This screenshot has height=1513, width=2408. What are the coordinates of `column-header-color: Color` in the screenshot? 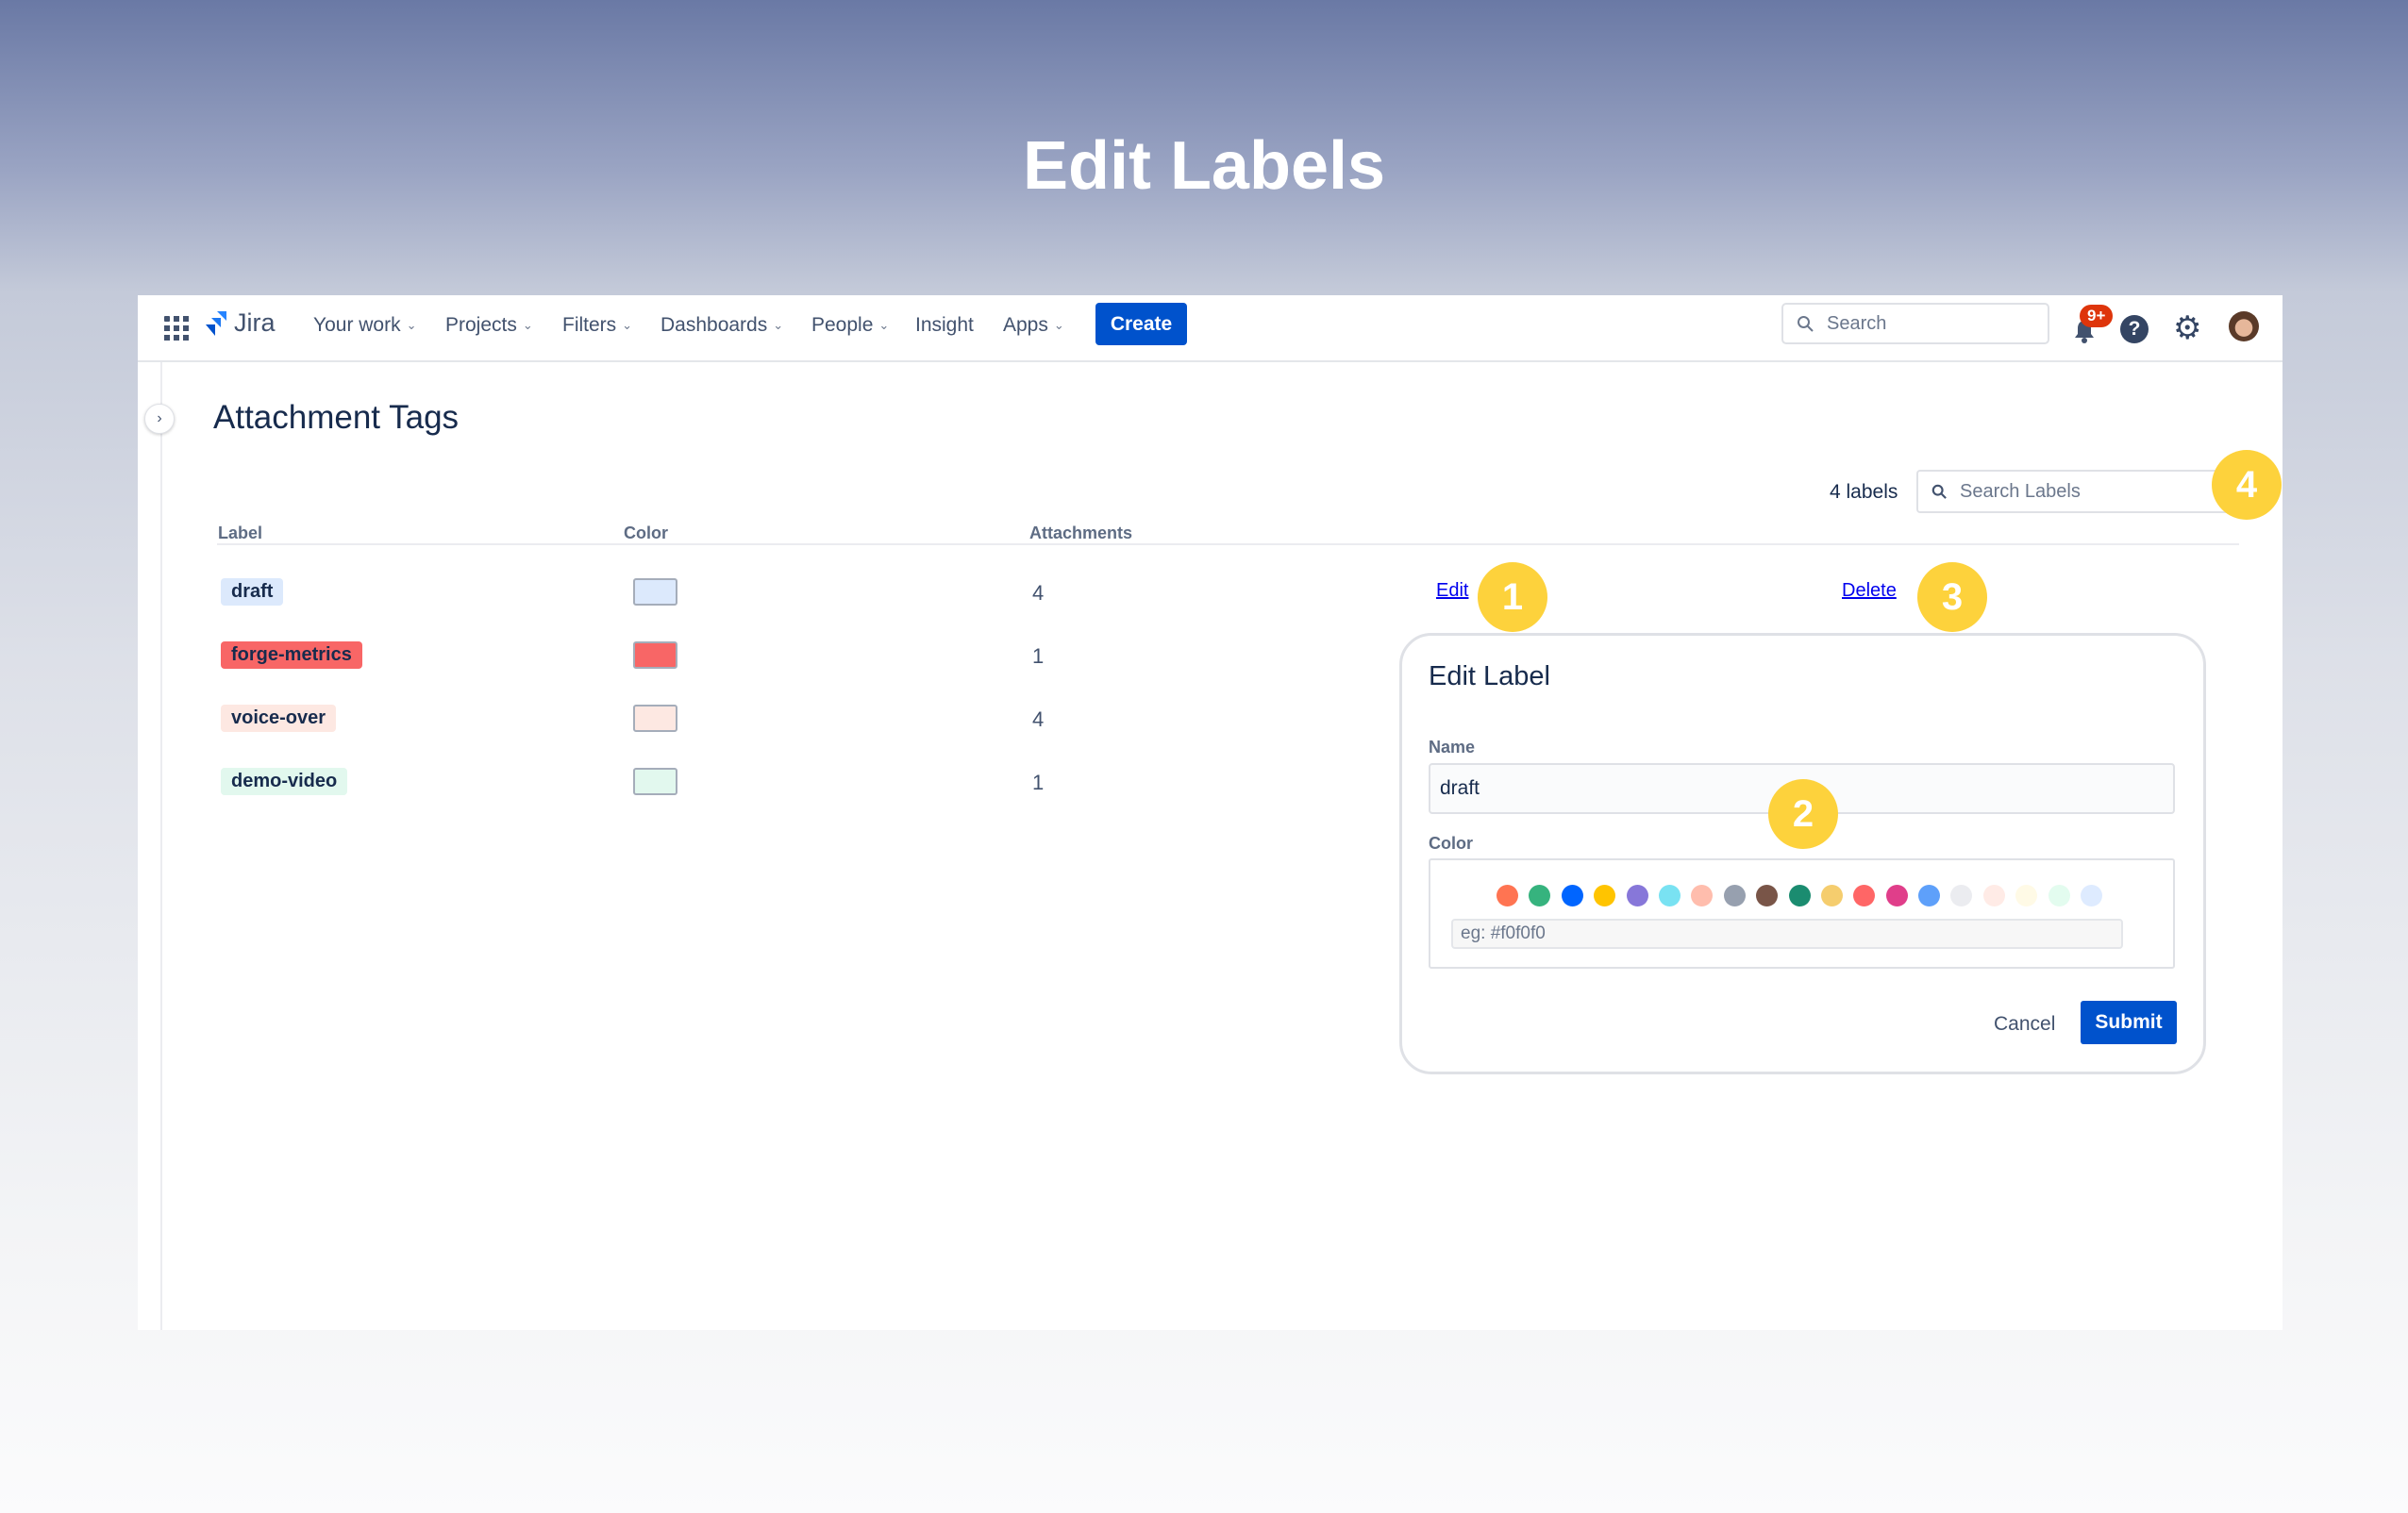 It's located at (646, 533).